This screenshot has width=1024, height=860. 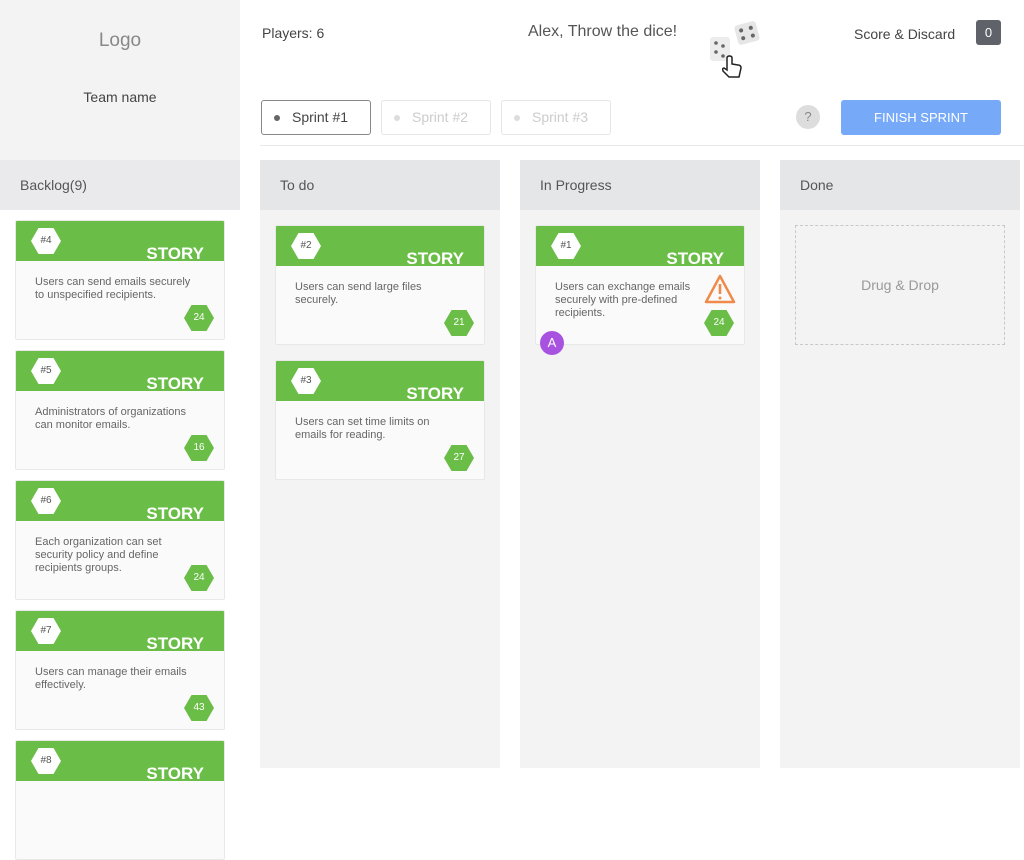 What do you see at coordinates (46, 241) in the screenshot?
I see `card-id-badge: #4` at bounding box center [46, 241].